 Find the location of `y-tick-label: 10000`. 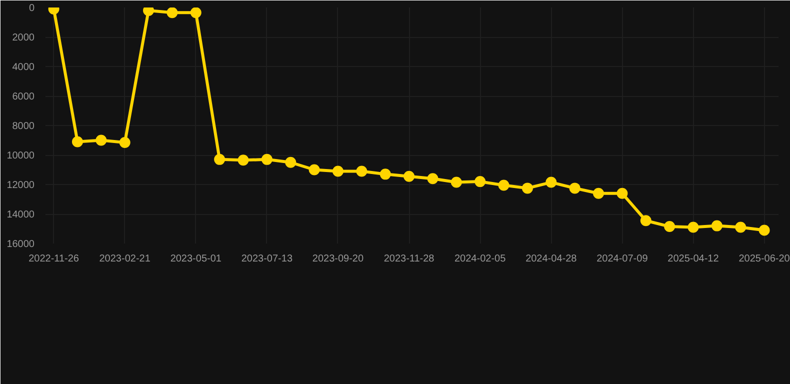

y-tick-label: 10000 is located at coordinates (20, 156).